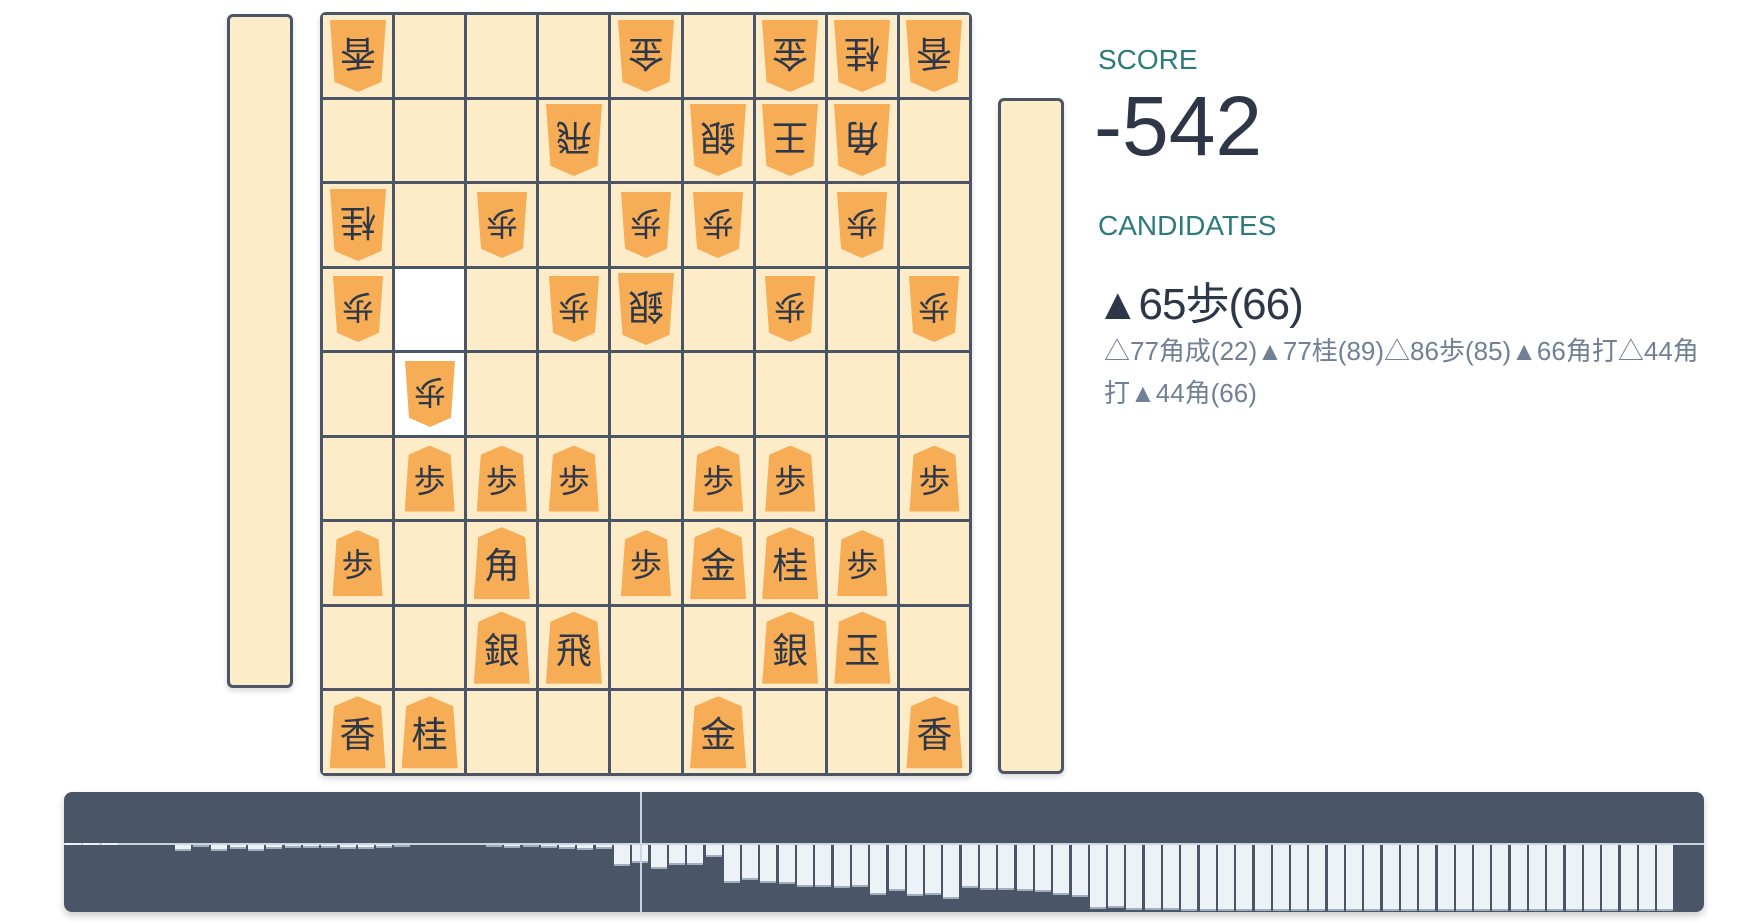  Describe the element at coordinates (862, 647) in the screenshot. I see `sente-piece: 玉` at that location.